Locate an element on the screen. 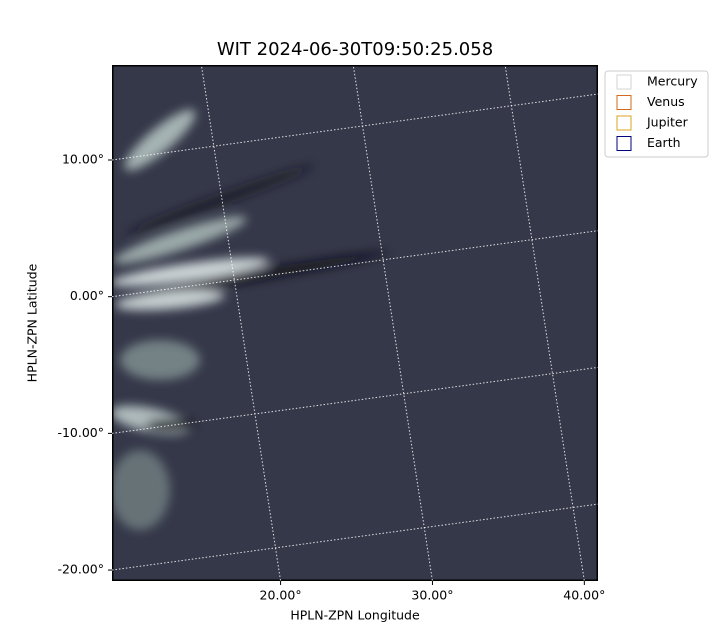 The width and height of the screenshot is (720, 640). chart-title: WIT 2024-06-30T09:50:25.058 is located at coordinates (355, 49).